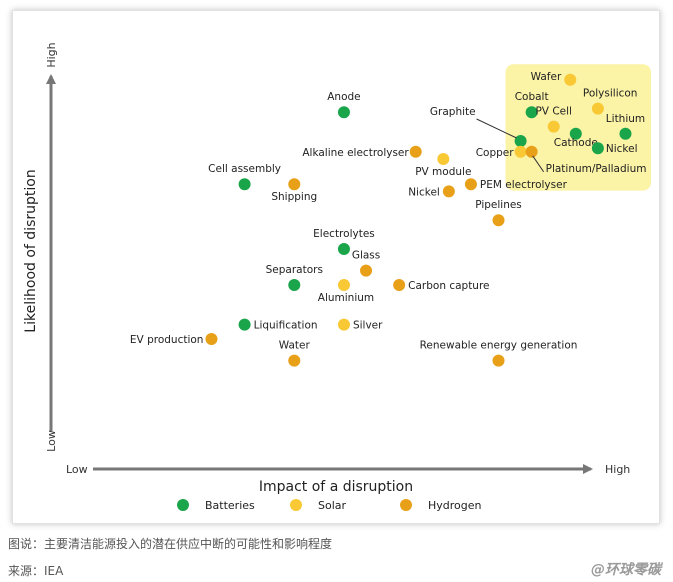 The width and height of the screenshot is (673, 582). Describe the element at coordinates (498, 205) in the screenshot. I see `point-label-hydrogen-pipelines: Pipelines` at that location.